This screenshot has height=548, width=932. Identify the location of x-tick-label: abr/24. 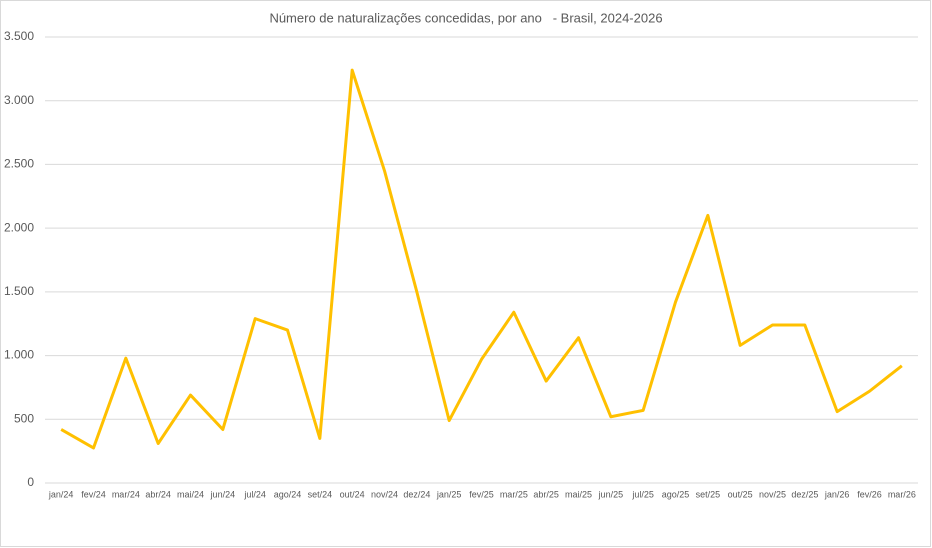
(158, 494).